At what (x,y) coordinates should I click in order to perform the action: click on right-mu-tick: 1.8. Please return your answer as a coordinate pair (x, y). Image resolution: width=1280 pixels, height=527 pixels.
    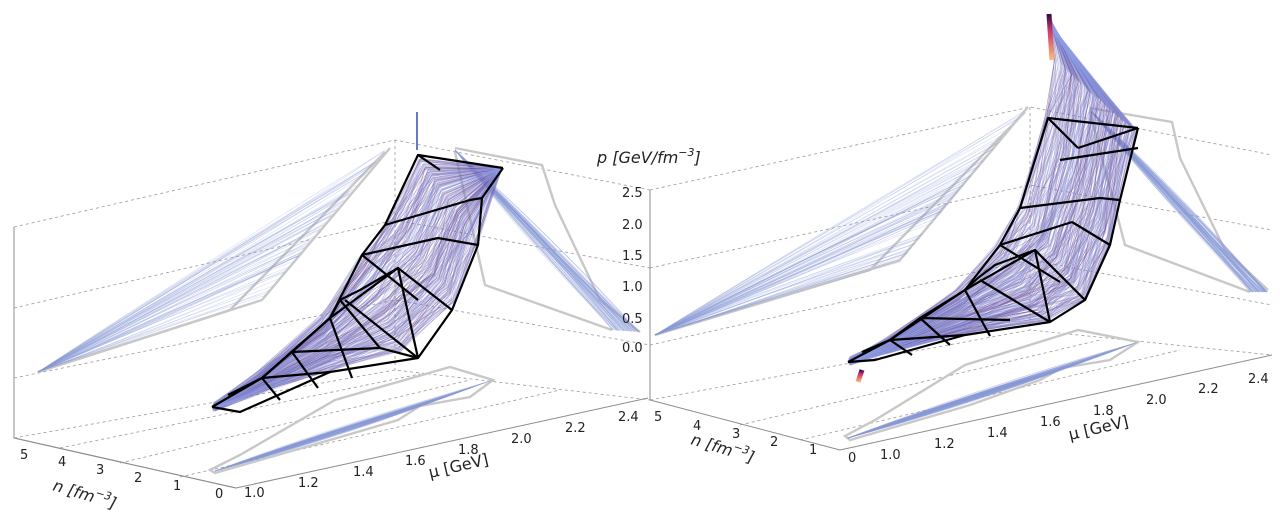
    Looking at the image, I should click on (1103, 411).